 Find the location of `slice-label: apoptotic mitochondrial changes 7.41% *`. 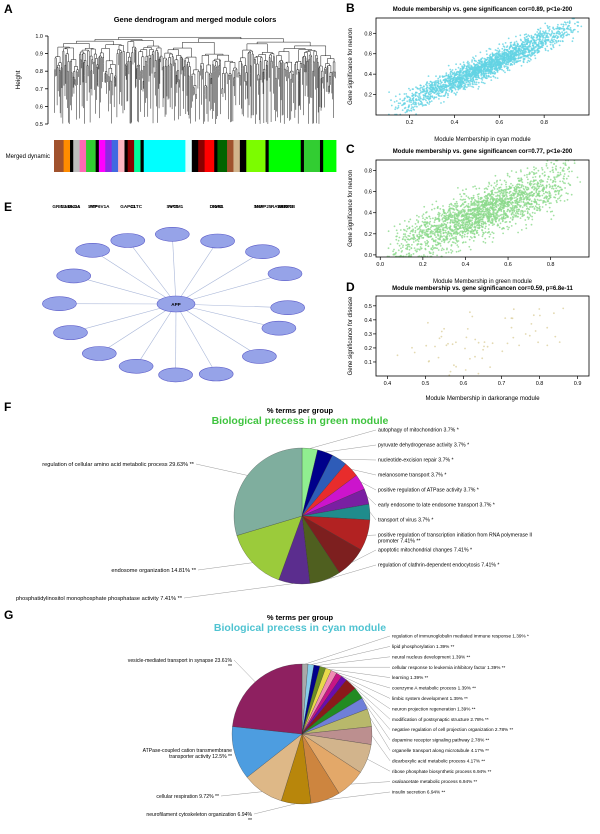

slice-label: apoptotic mitochondrial changes 7.41% * is located at coordinates (425, 551).